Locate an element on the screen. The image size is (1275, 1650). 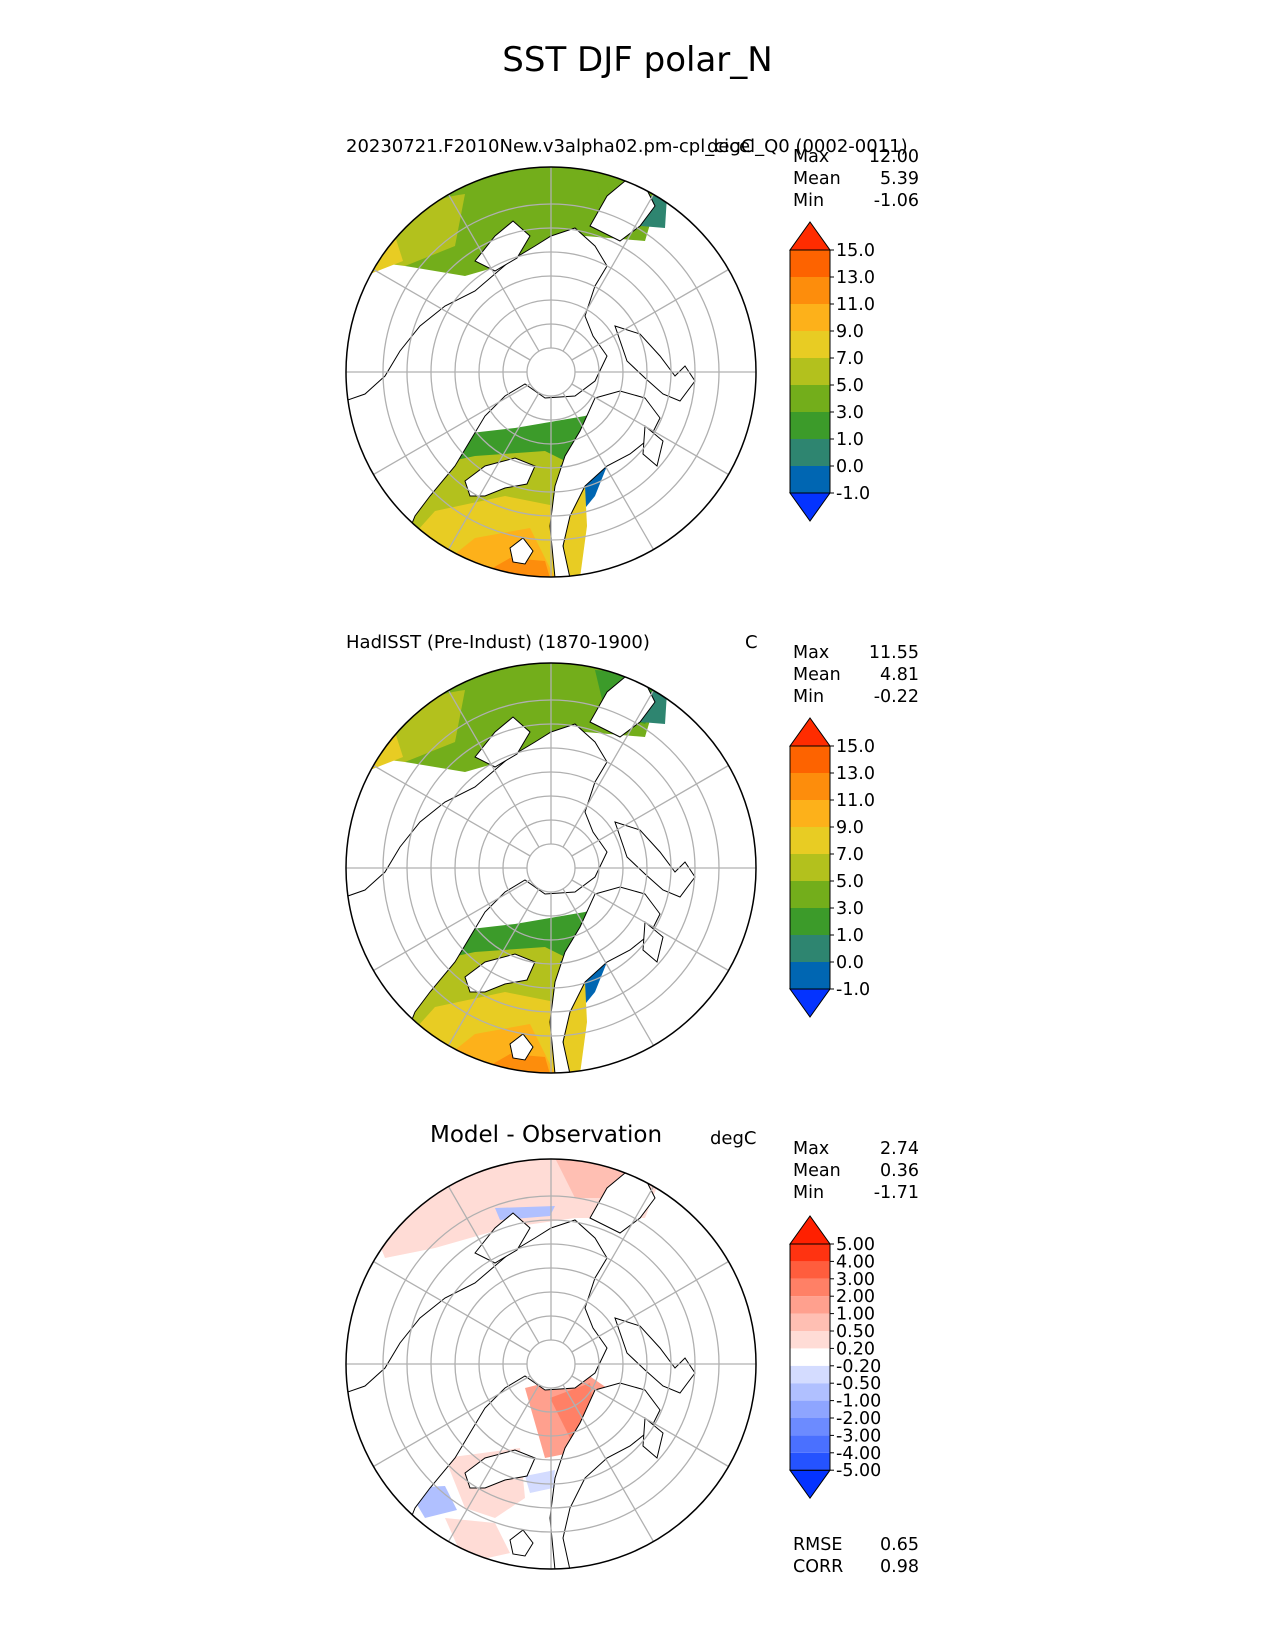
panel-1-max-row: Max 12.00 is located at coordinates (856, 157).